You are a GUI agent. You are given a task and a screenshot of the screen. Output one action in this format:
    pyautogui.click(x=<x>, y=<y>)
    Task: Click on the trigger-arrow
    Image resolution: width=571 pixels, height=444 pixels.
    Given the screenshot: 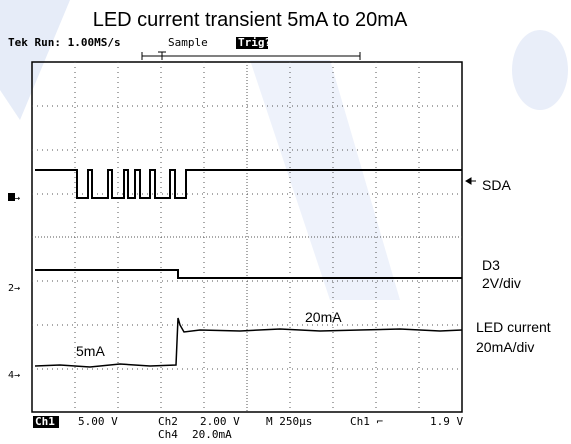 What is the action you would take?
    pyautogui.click(x=470, y=181)
    